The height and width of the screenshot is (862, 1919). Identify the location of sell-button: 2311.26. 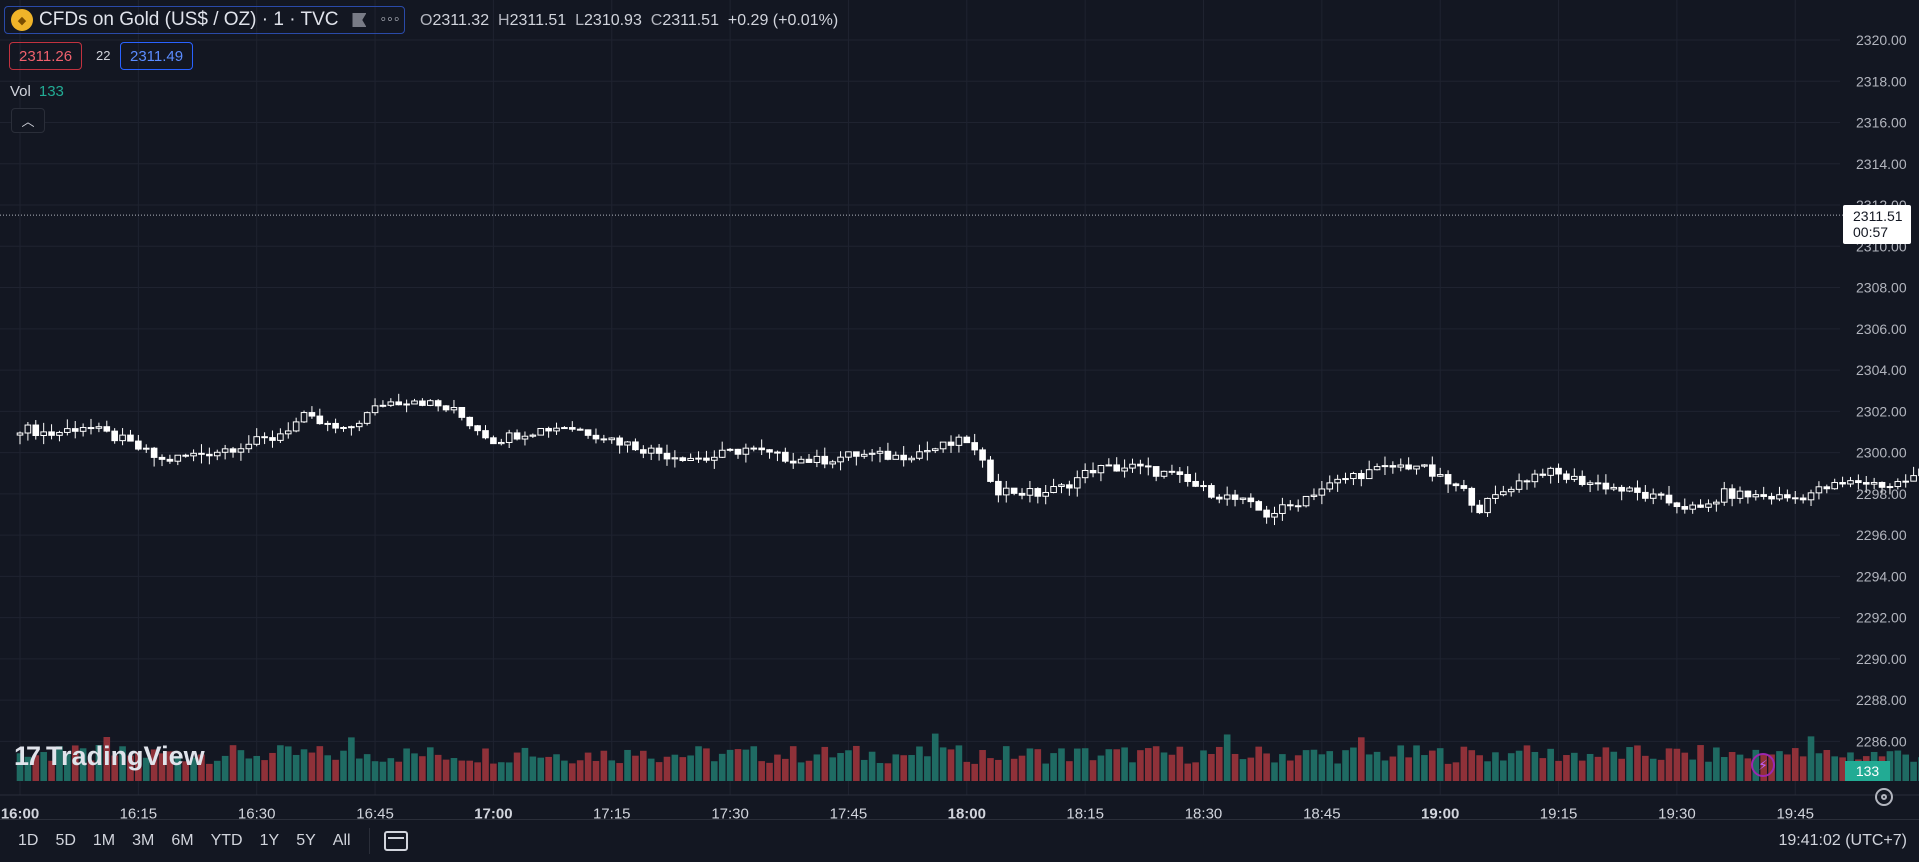
(45, 56).